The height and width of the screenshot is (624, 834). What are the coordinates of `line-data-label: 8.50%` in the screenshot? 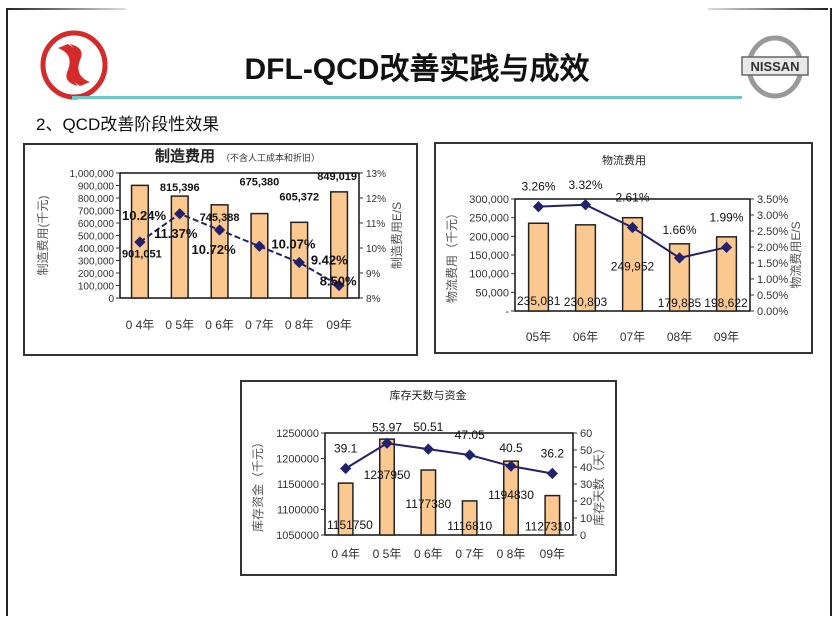 It's located at (338, 281).